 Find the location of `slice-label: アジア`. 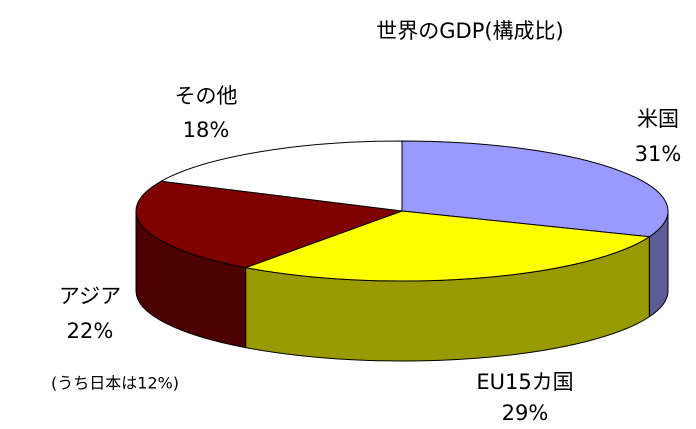

slice-label: アジア is located at coordinates (90, 296).